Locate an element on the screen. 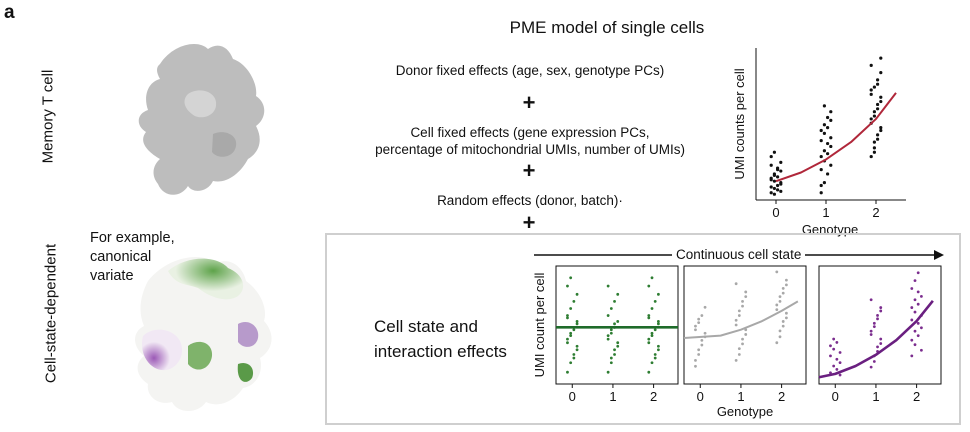  panel-purple: 0 1 2 is located at coordinates (880, 334).